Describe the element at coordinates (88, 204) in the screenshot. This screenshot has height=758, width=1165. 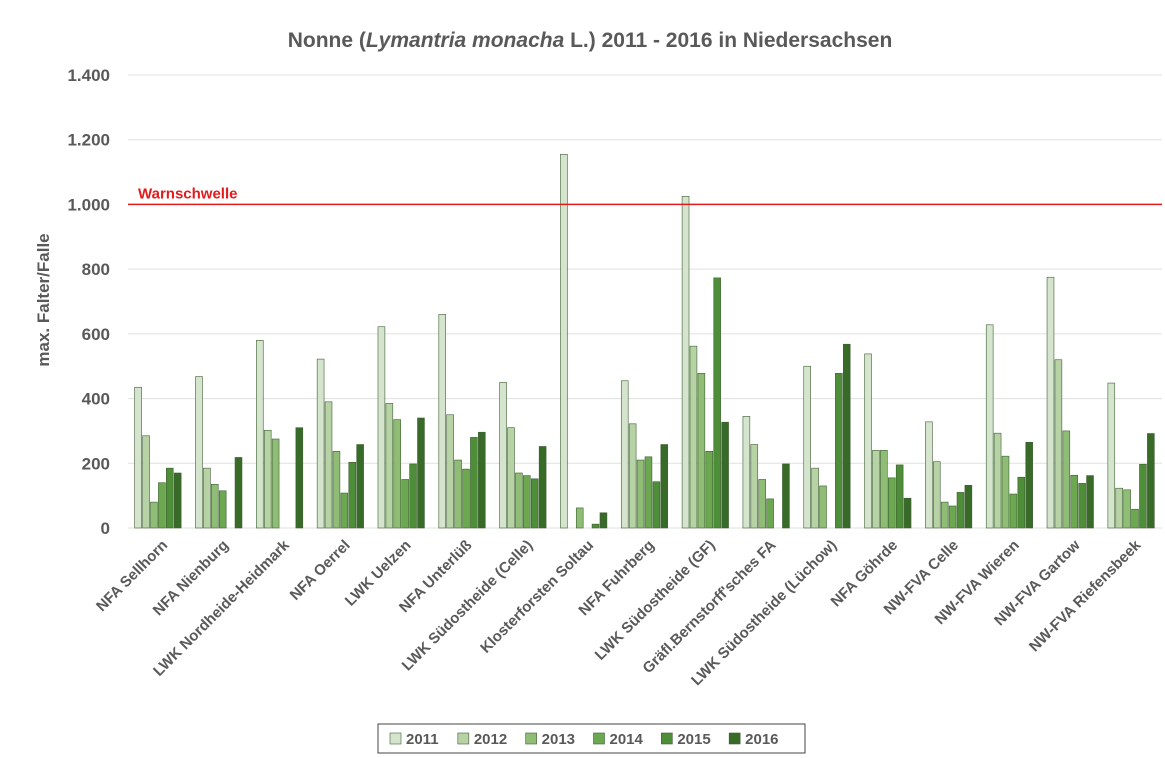
I see `y-tick-label: 1.000` at that location.